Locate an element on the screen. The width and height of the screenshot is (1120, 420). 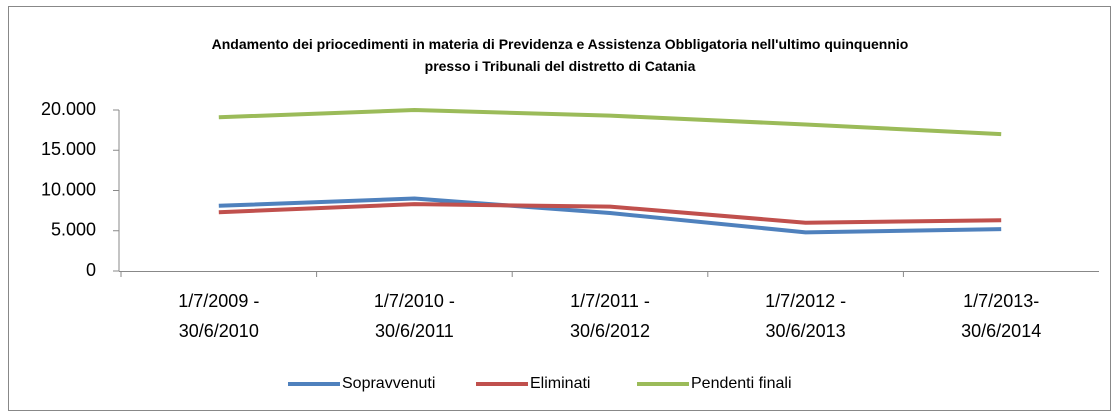
legend-label: Eliminati is located at coordinates (560, 383).